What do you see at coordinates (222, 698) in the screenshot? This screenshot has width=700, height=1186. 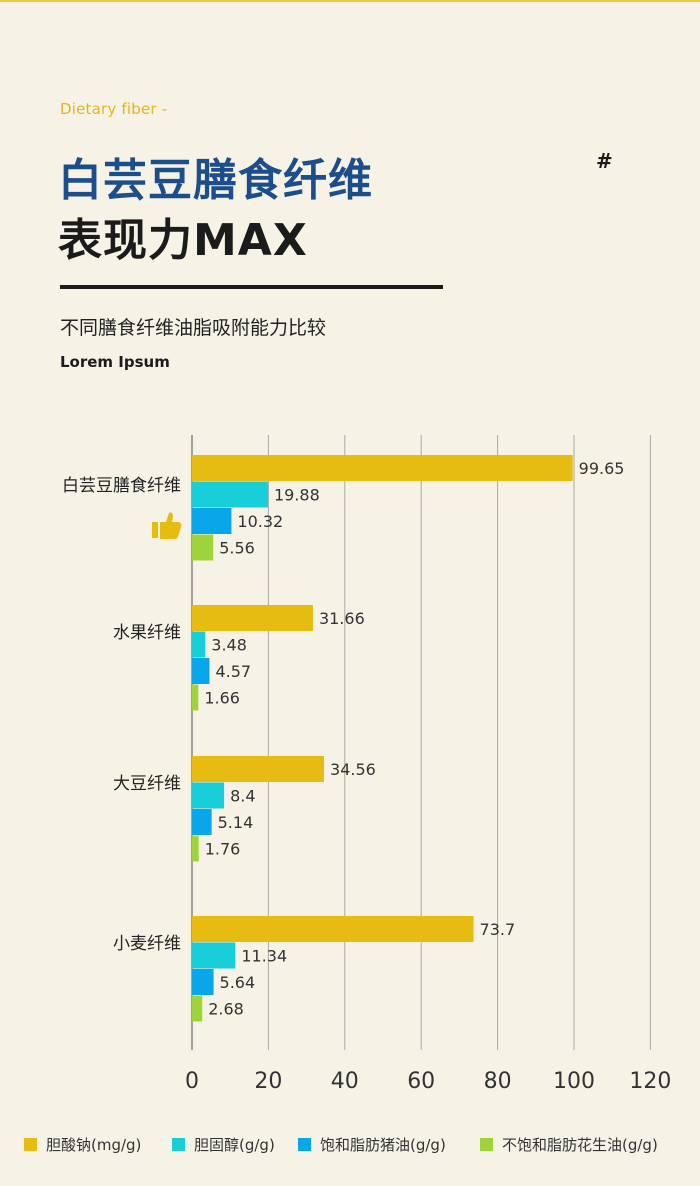 I see `data-label: 1.66` at bounding box center [222, 698].